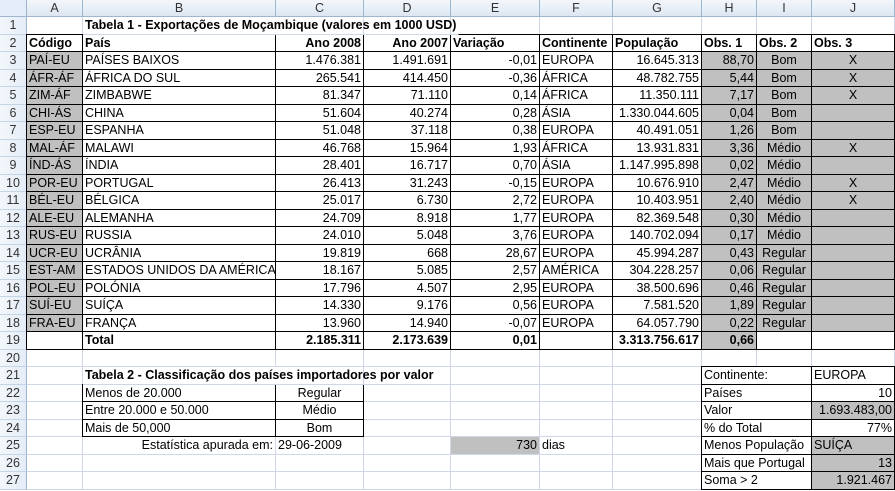  What do you see at coordinates (576, 428) in the screenshot?
I see `cell-F24` at bounding box center [576, 428].